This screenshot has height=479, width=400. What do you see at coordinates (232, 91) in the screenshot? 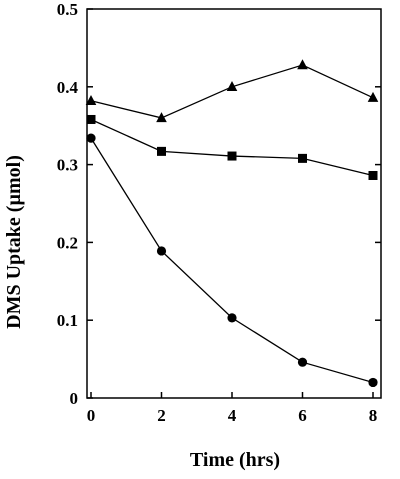
I see `series-line-triangle` at bounding box center [232, 91].